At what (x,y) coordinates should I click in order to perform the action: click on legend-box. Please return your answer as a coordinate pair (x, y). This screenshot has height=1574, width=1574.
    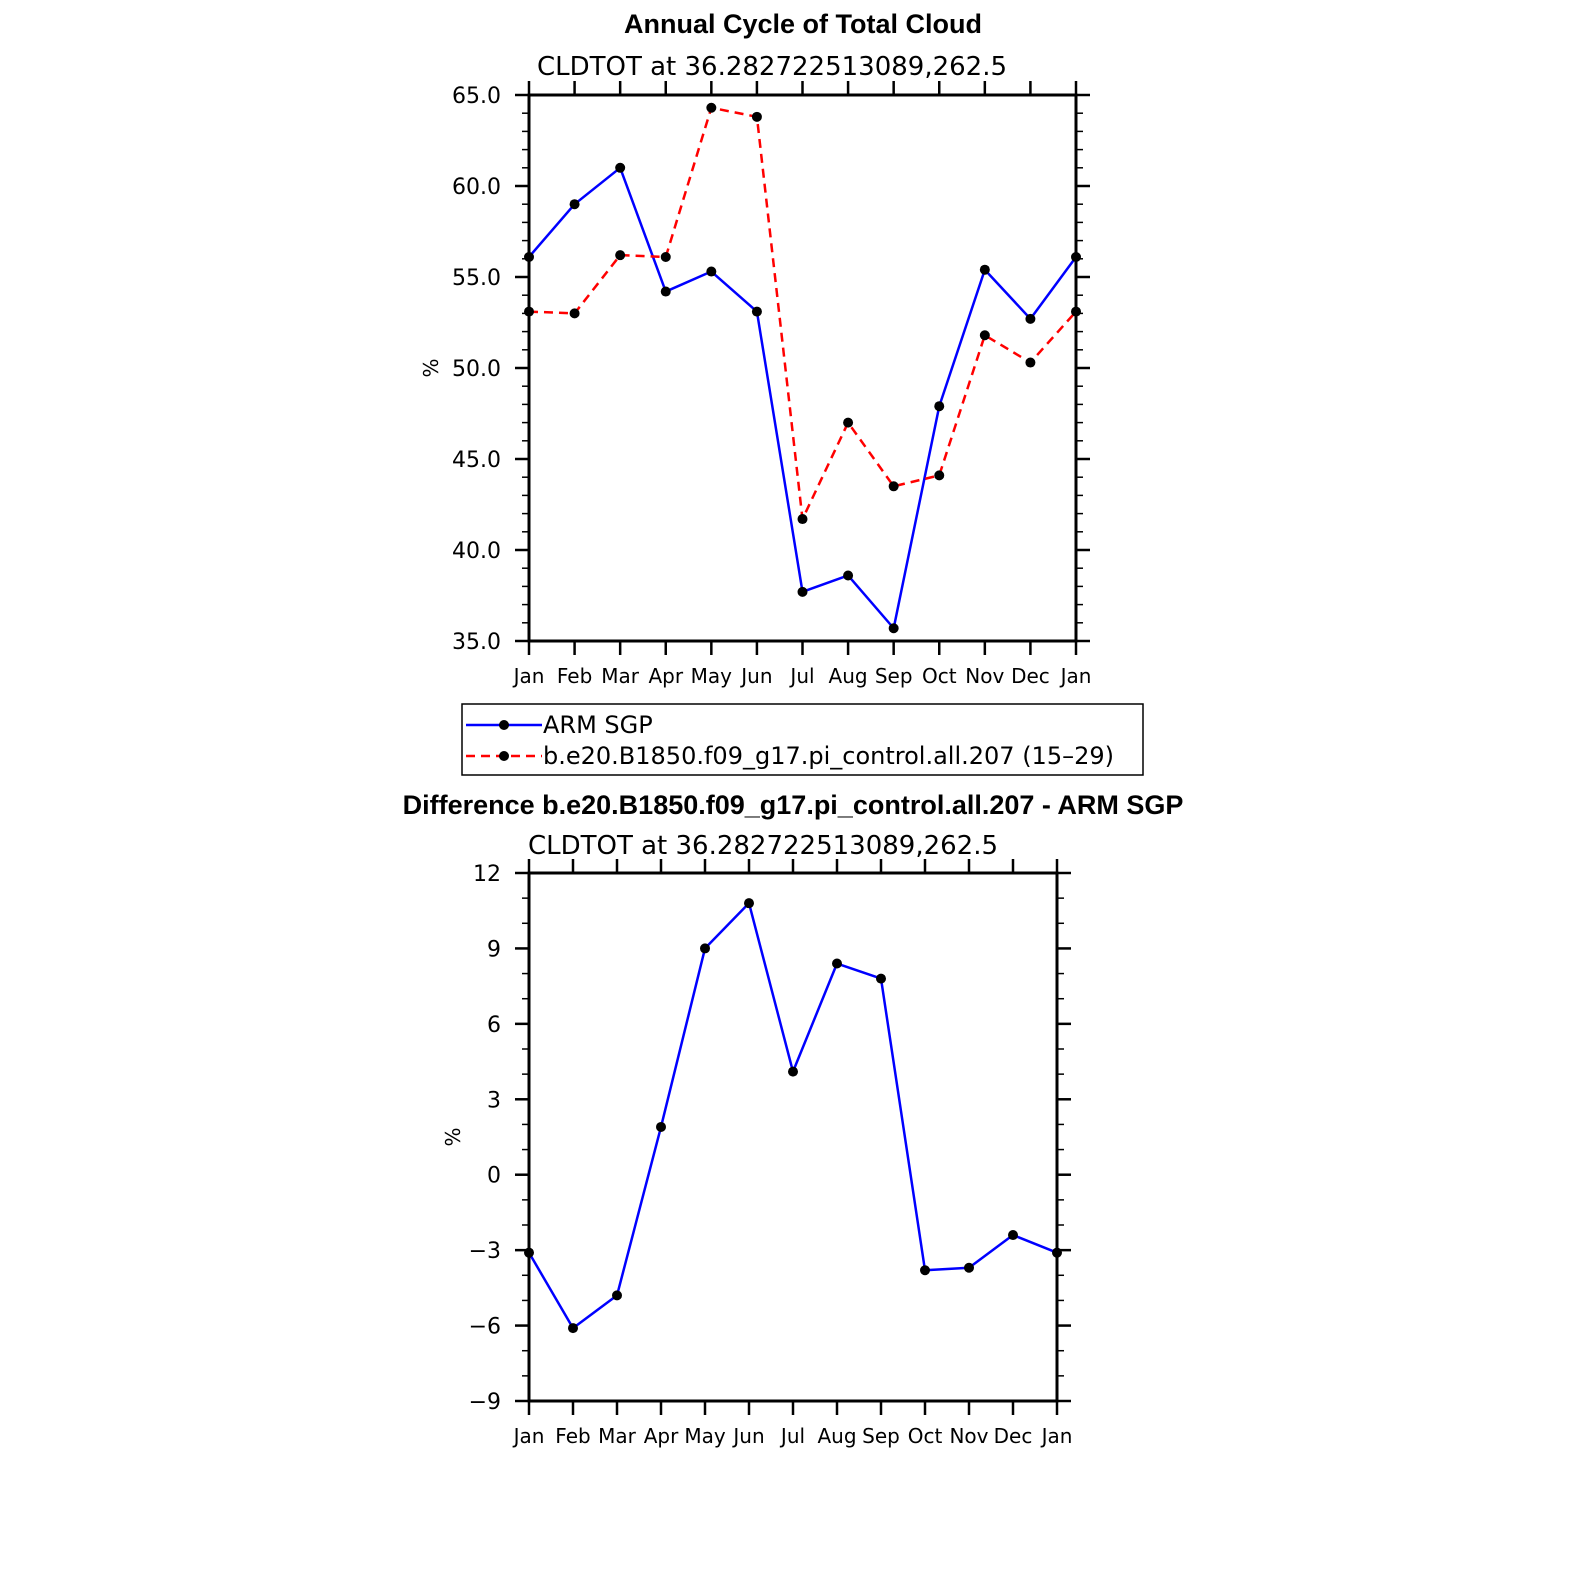
    Looking at the image, I should click on (802, 739).